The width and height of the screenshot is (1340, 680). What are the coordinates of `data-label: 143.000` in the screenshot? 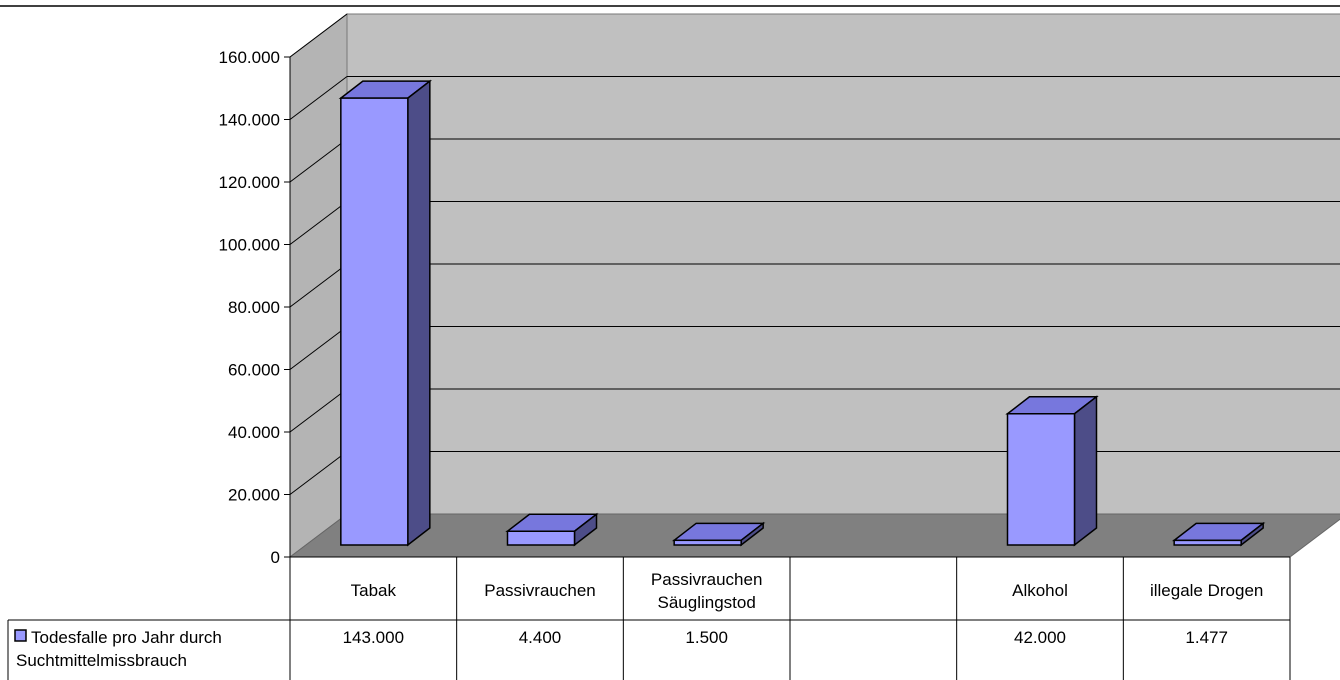 It's located at (373, 637).